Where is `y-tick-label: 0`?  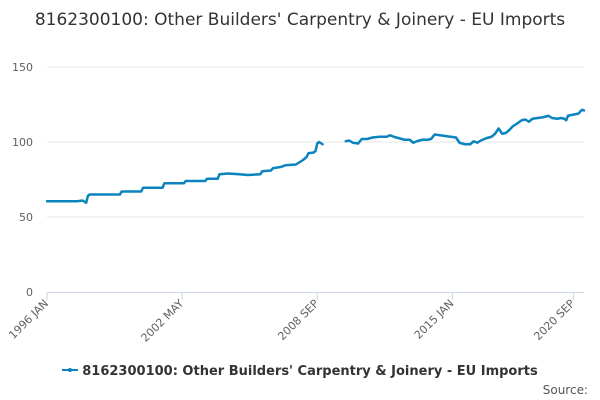
y-tick-label: 0 is located at coordinates (29, 292).